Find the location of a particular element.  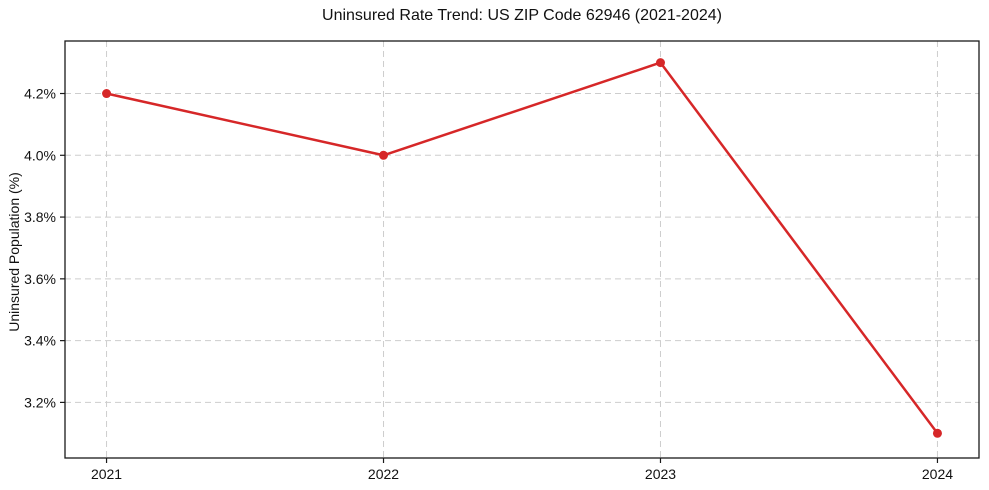

y-tick-label: 3.4% is located at coordinates (40, 341).